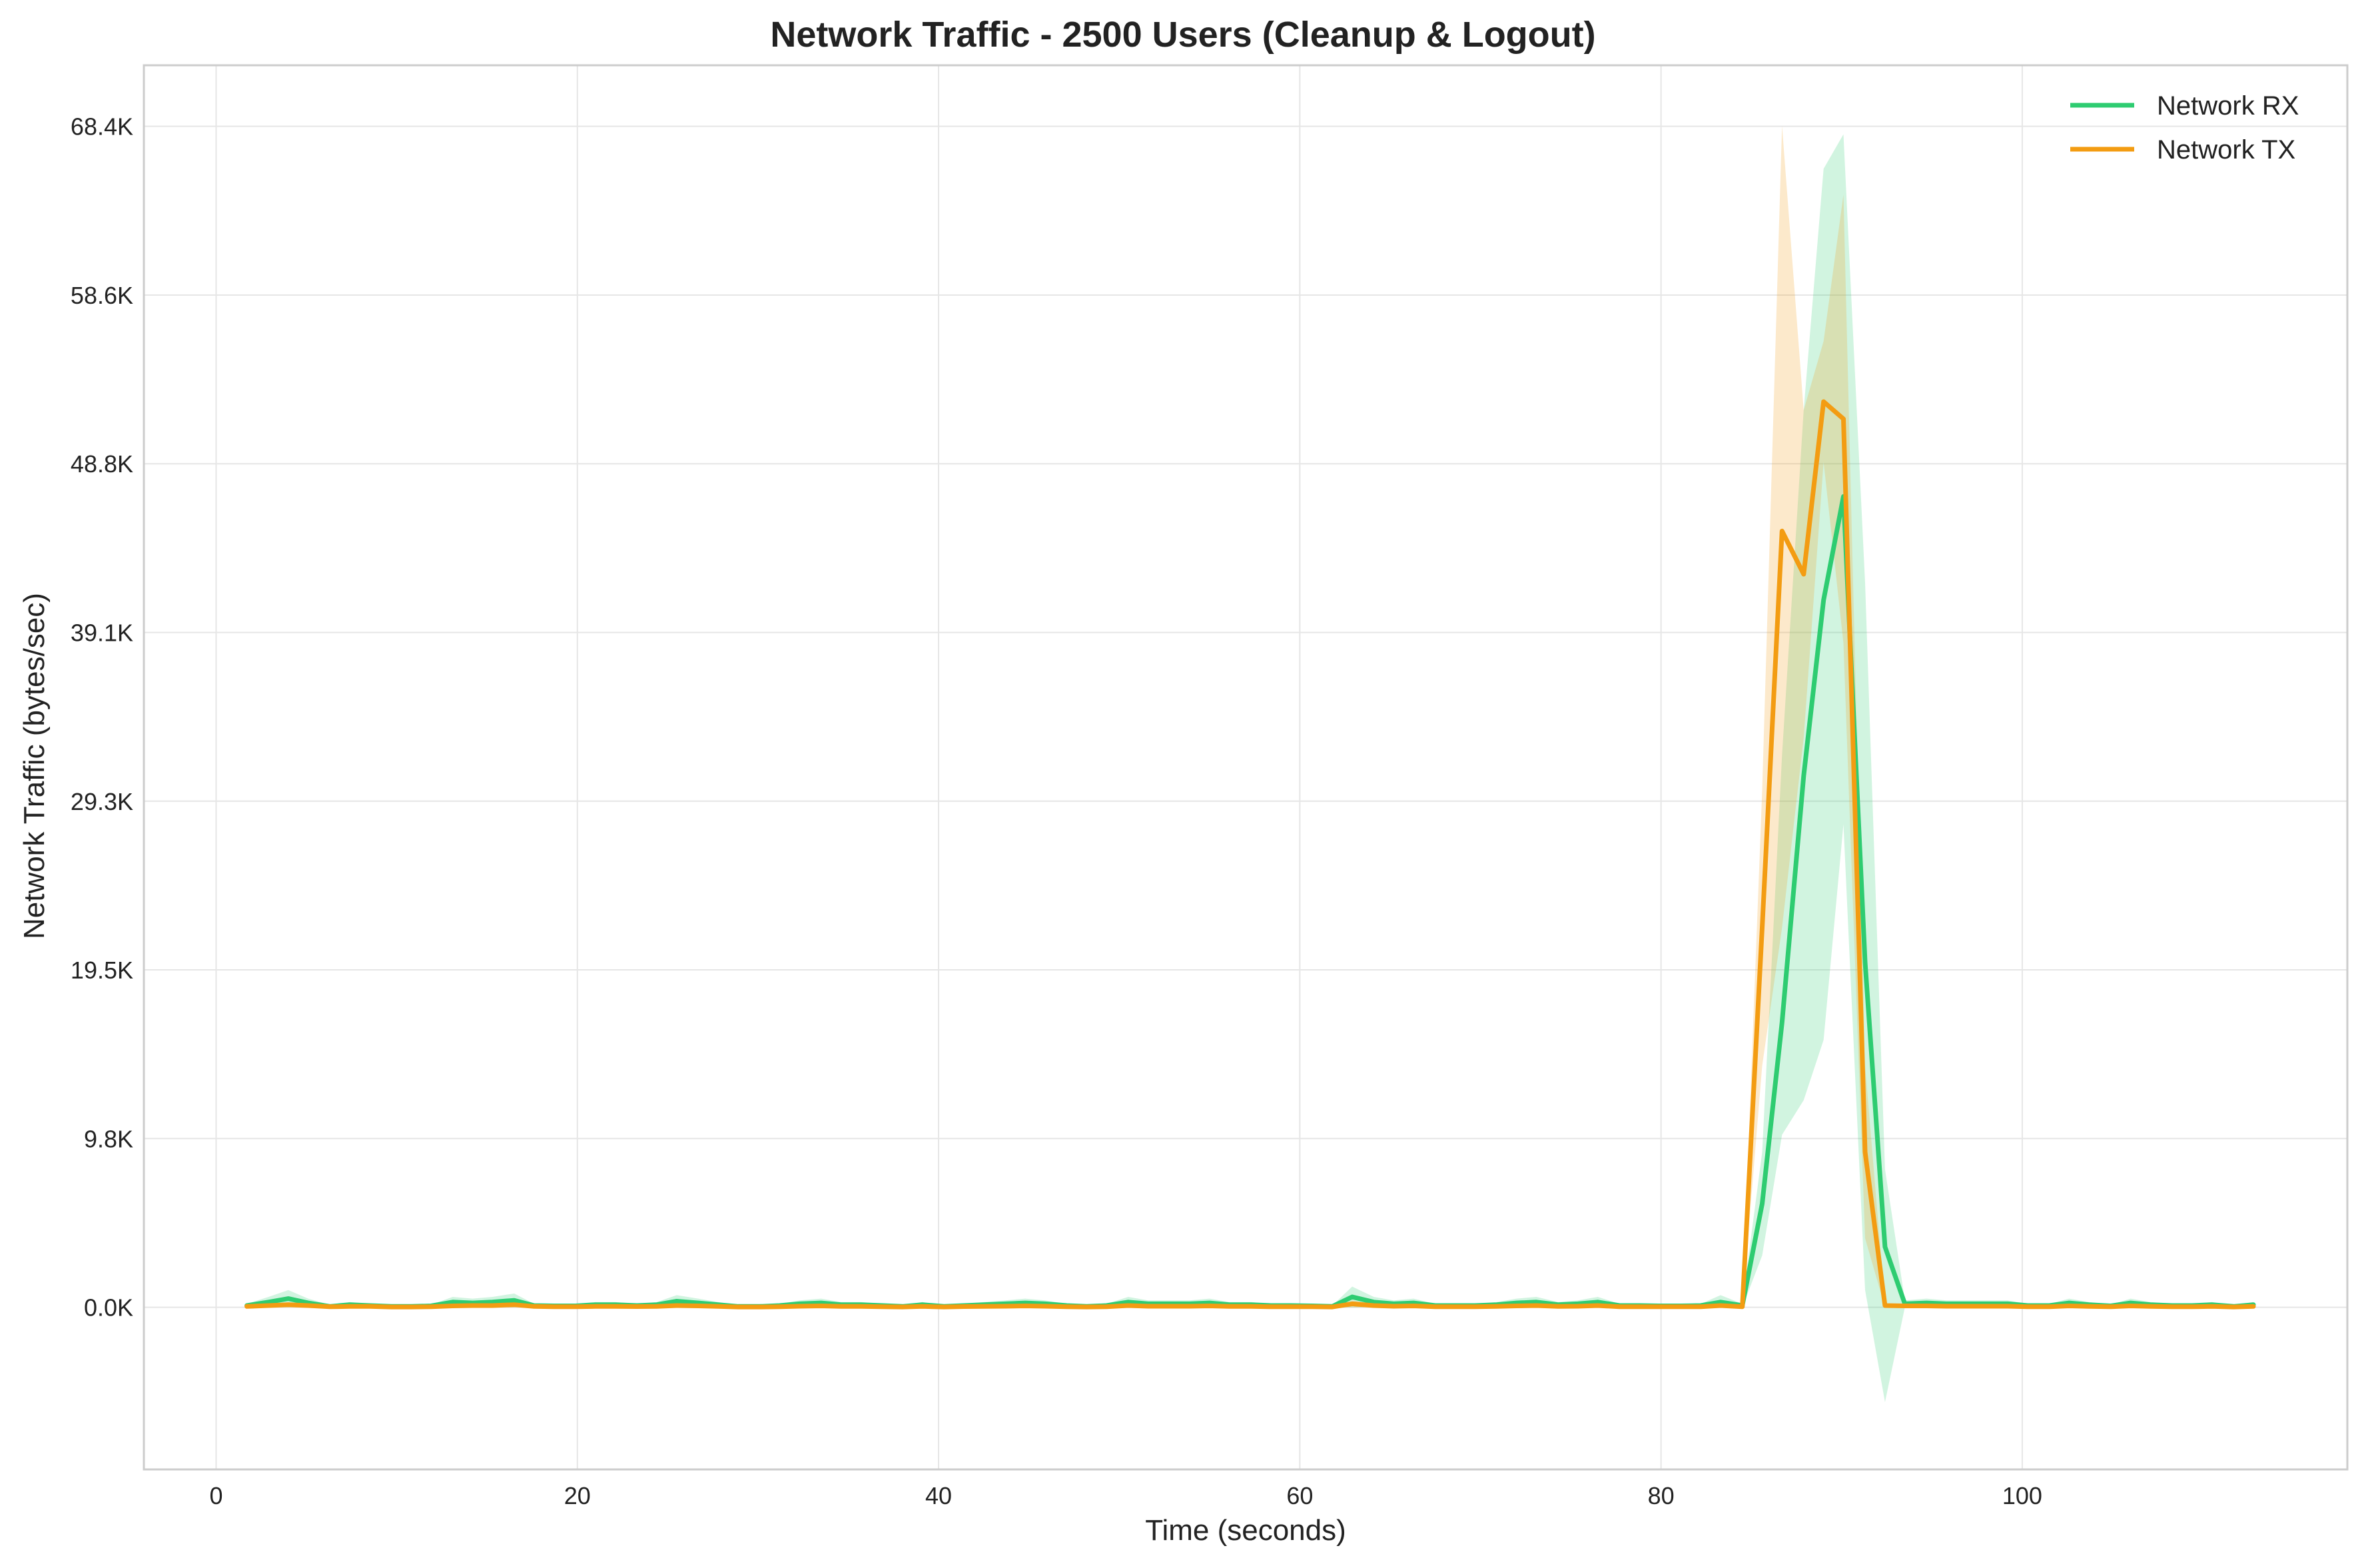  I want to click on y-tick-label: 48.8K, so click(102, 464).